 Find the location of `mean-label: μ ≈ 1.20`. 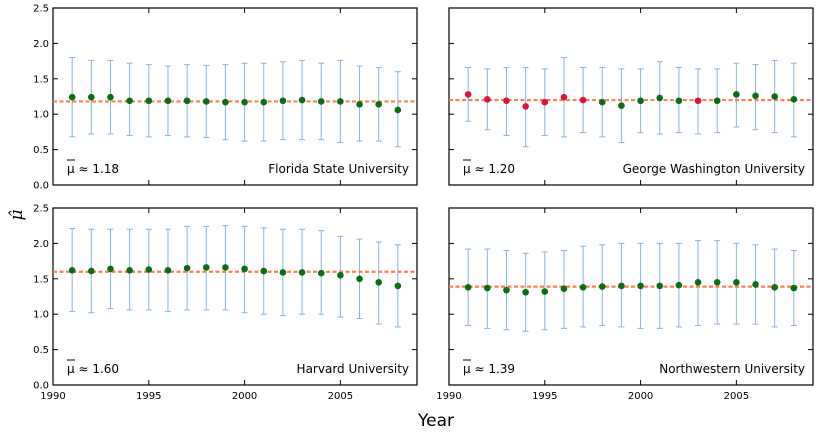

mean-label: μ ≈ 1.20 is located at coordinates (489, 169).